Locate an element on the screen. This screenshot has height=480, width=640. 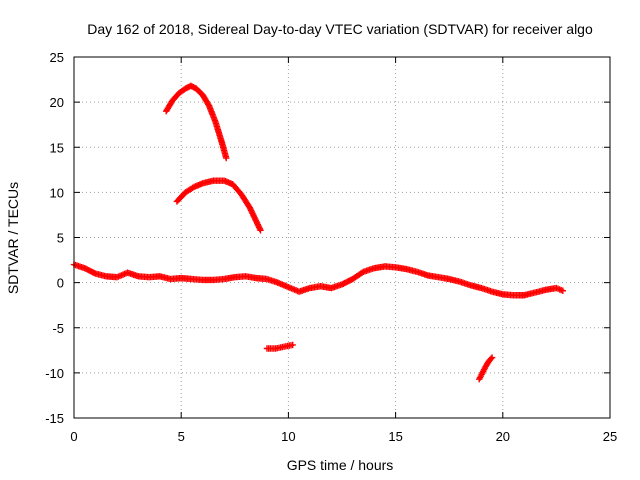
y-tick-label: -5 is located at coordinates (58, 328).